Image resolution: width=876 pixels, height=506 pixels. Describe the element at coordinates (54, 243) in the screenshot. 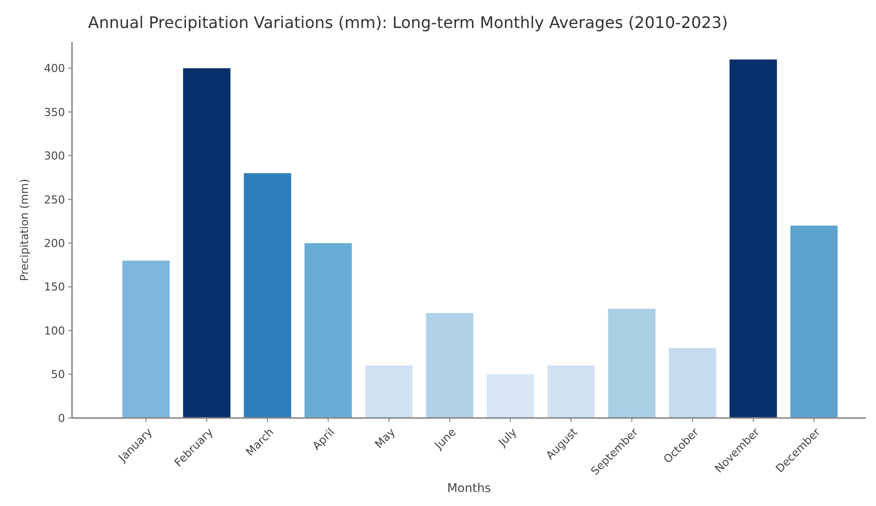

I see `y-tick-label: 200` at that location.